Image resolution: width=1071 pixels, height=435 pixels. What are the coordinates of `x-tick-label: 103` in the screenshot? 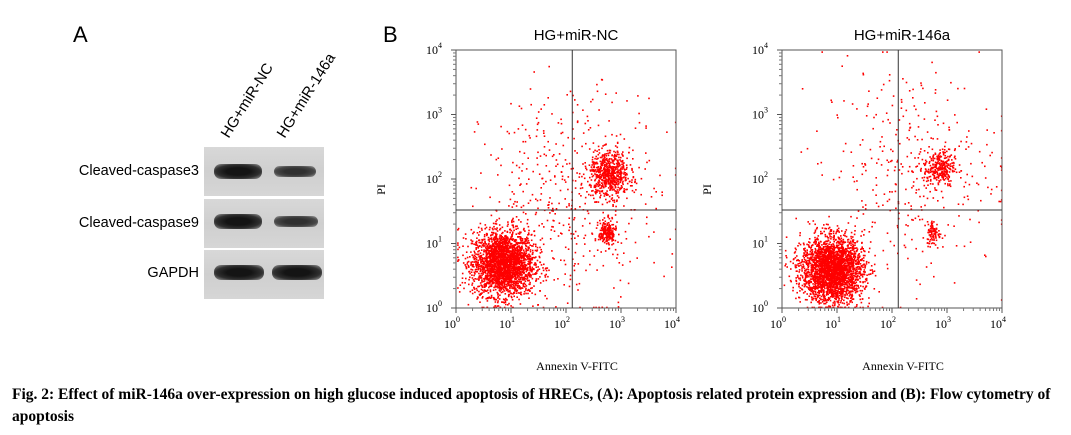 It's located at (617, 323).